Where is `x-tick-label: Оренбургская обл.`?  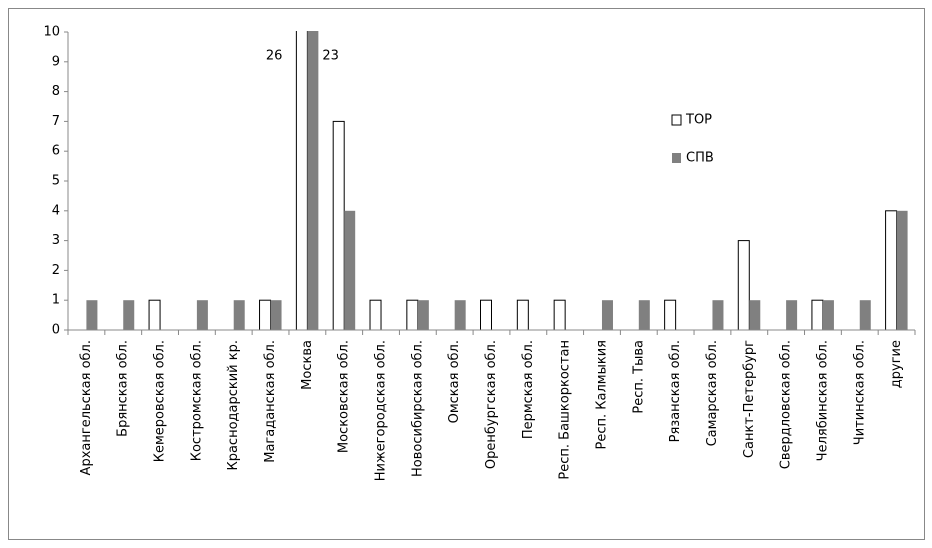
x-tick-label: Оренбургская обл. is located at coordinates (491, 404).